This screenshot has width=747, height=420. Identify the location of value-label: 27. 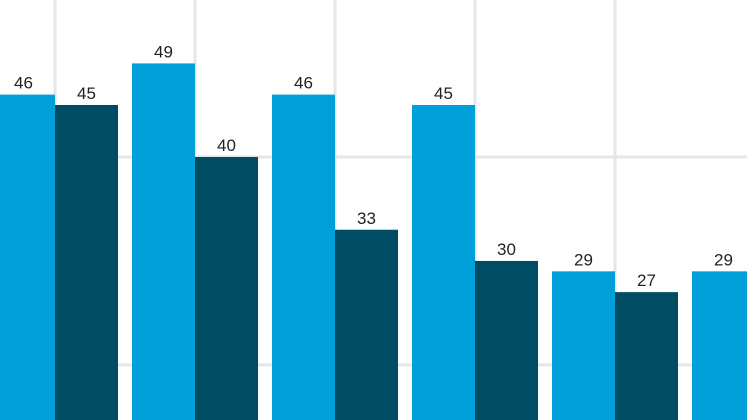
(646, 280).